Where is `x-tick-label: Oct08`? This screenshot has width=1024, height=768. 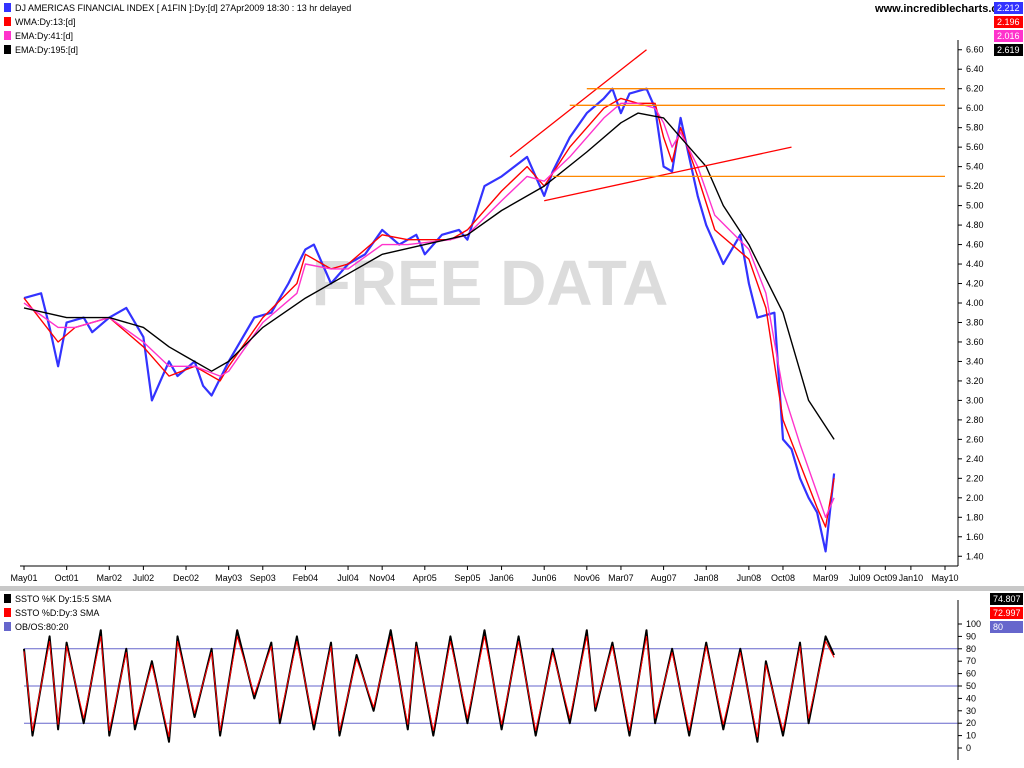 x-tick-label: Oct08 is located at coordinates (783, 578).